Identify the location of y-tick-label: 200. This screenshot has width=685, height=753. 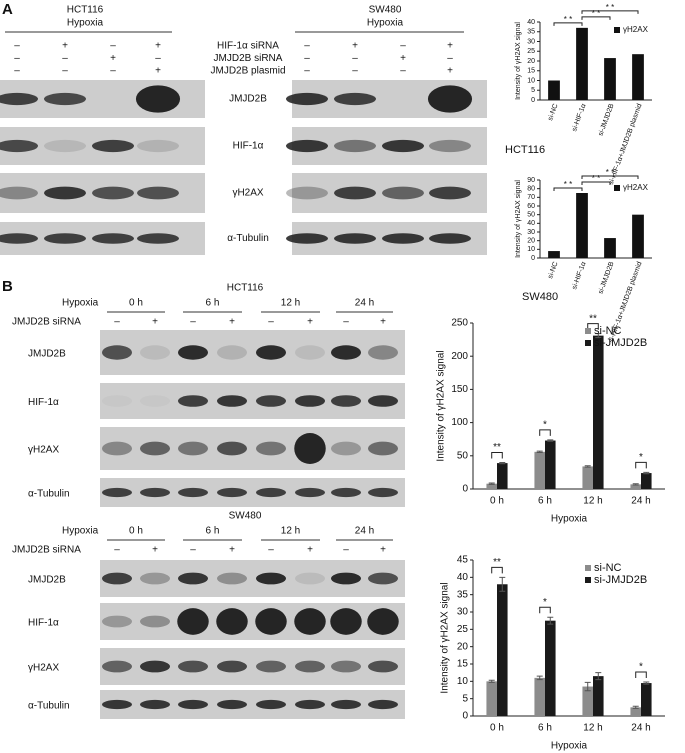
(459, 356).